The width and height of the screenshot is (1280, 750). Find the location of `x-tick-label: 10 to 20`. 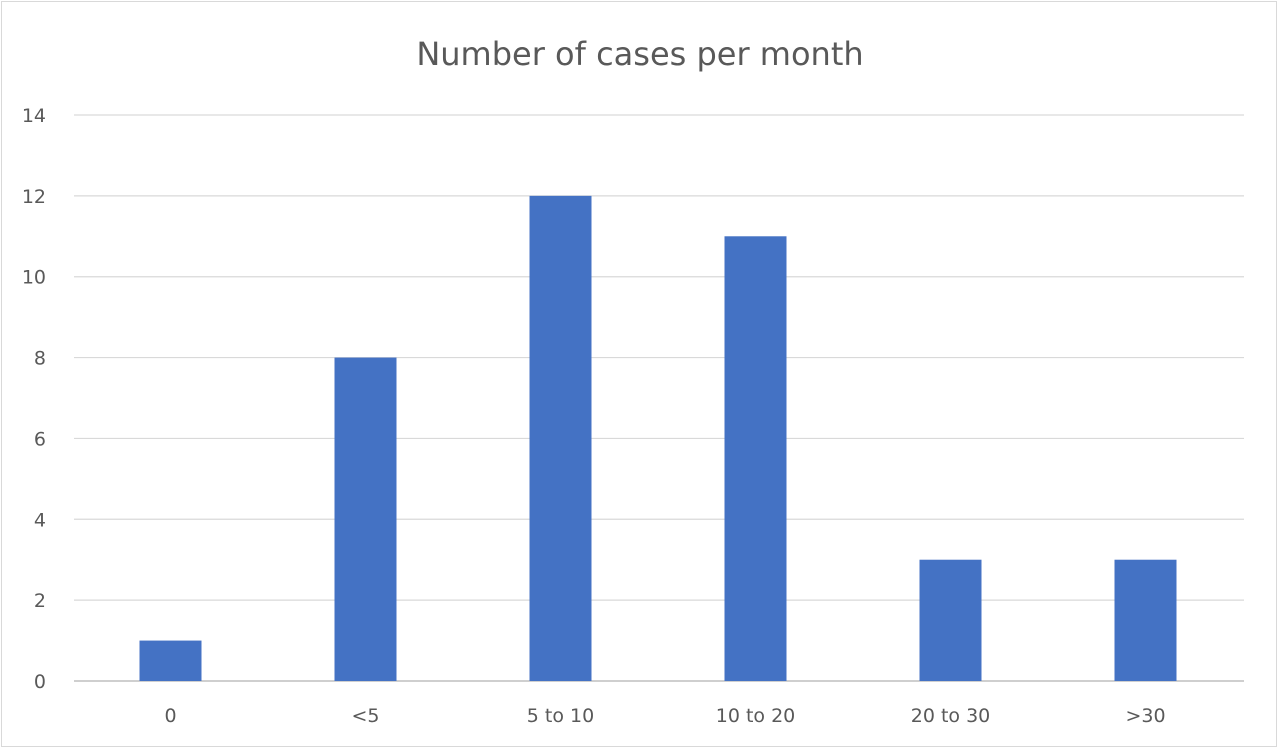

x-tick-label: 10 to 20 is located at coordinates (756, 716).